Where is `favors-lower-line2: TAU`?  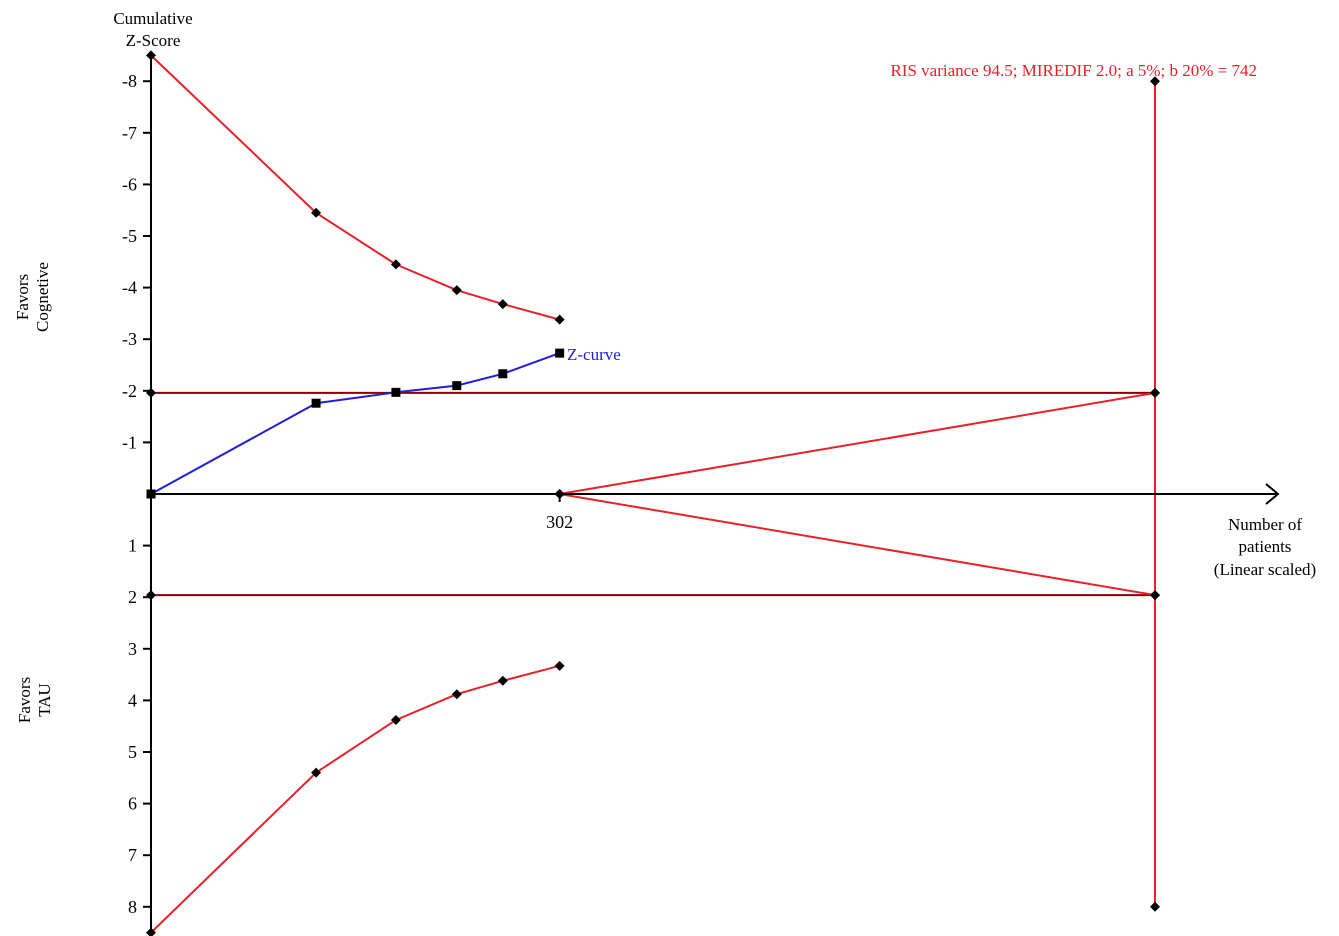 favors-lower-line2: TAU is located at coordinates (44, 700).